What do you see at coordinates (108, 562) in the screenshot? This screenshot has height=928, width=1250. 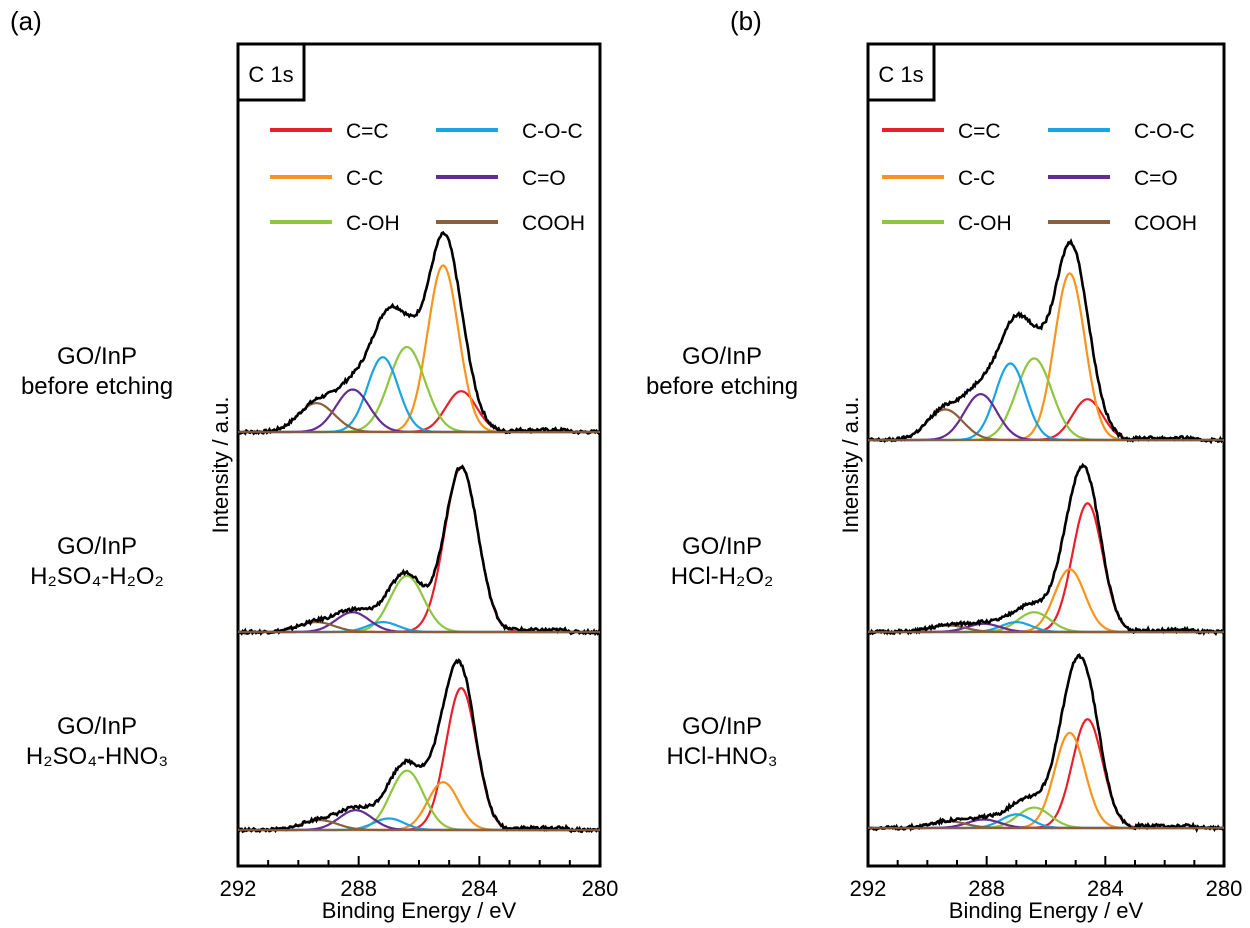 I see `sample-label: GO/InP H₂SO₄-H₂O₂` at bounding box center [108, 562].